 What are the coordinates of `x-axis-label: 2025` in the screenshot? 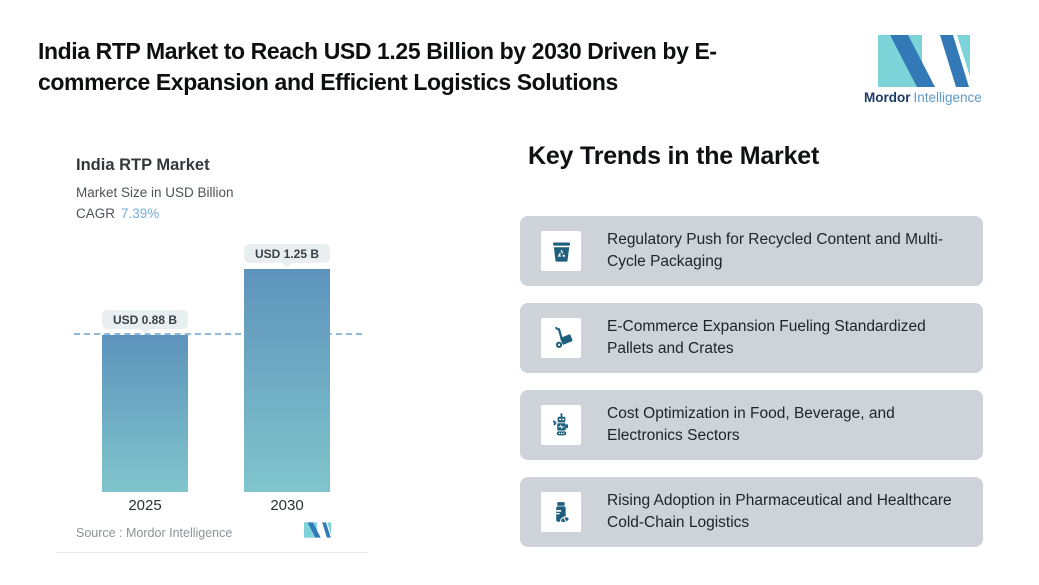 It's located at (145, 505).